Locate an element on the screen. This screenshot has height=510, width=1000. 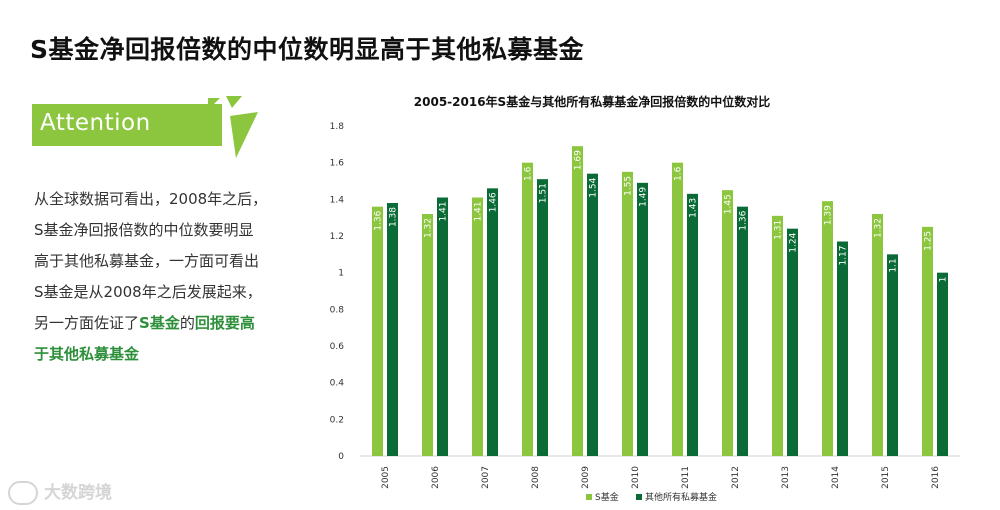
x-tick-label: 2013 is located at coordinates (786, 477).